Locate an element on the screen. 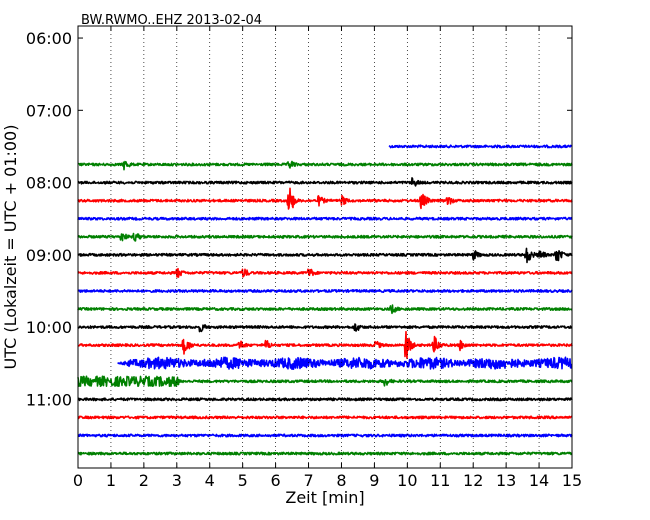  x-tick-label: 15 is located at coordinates (572, 480).